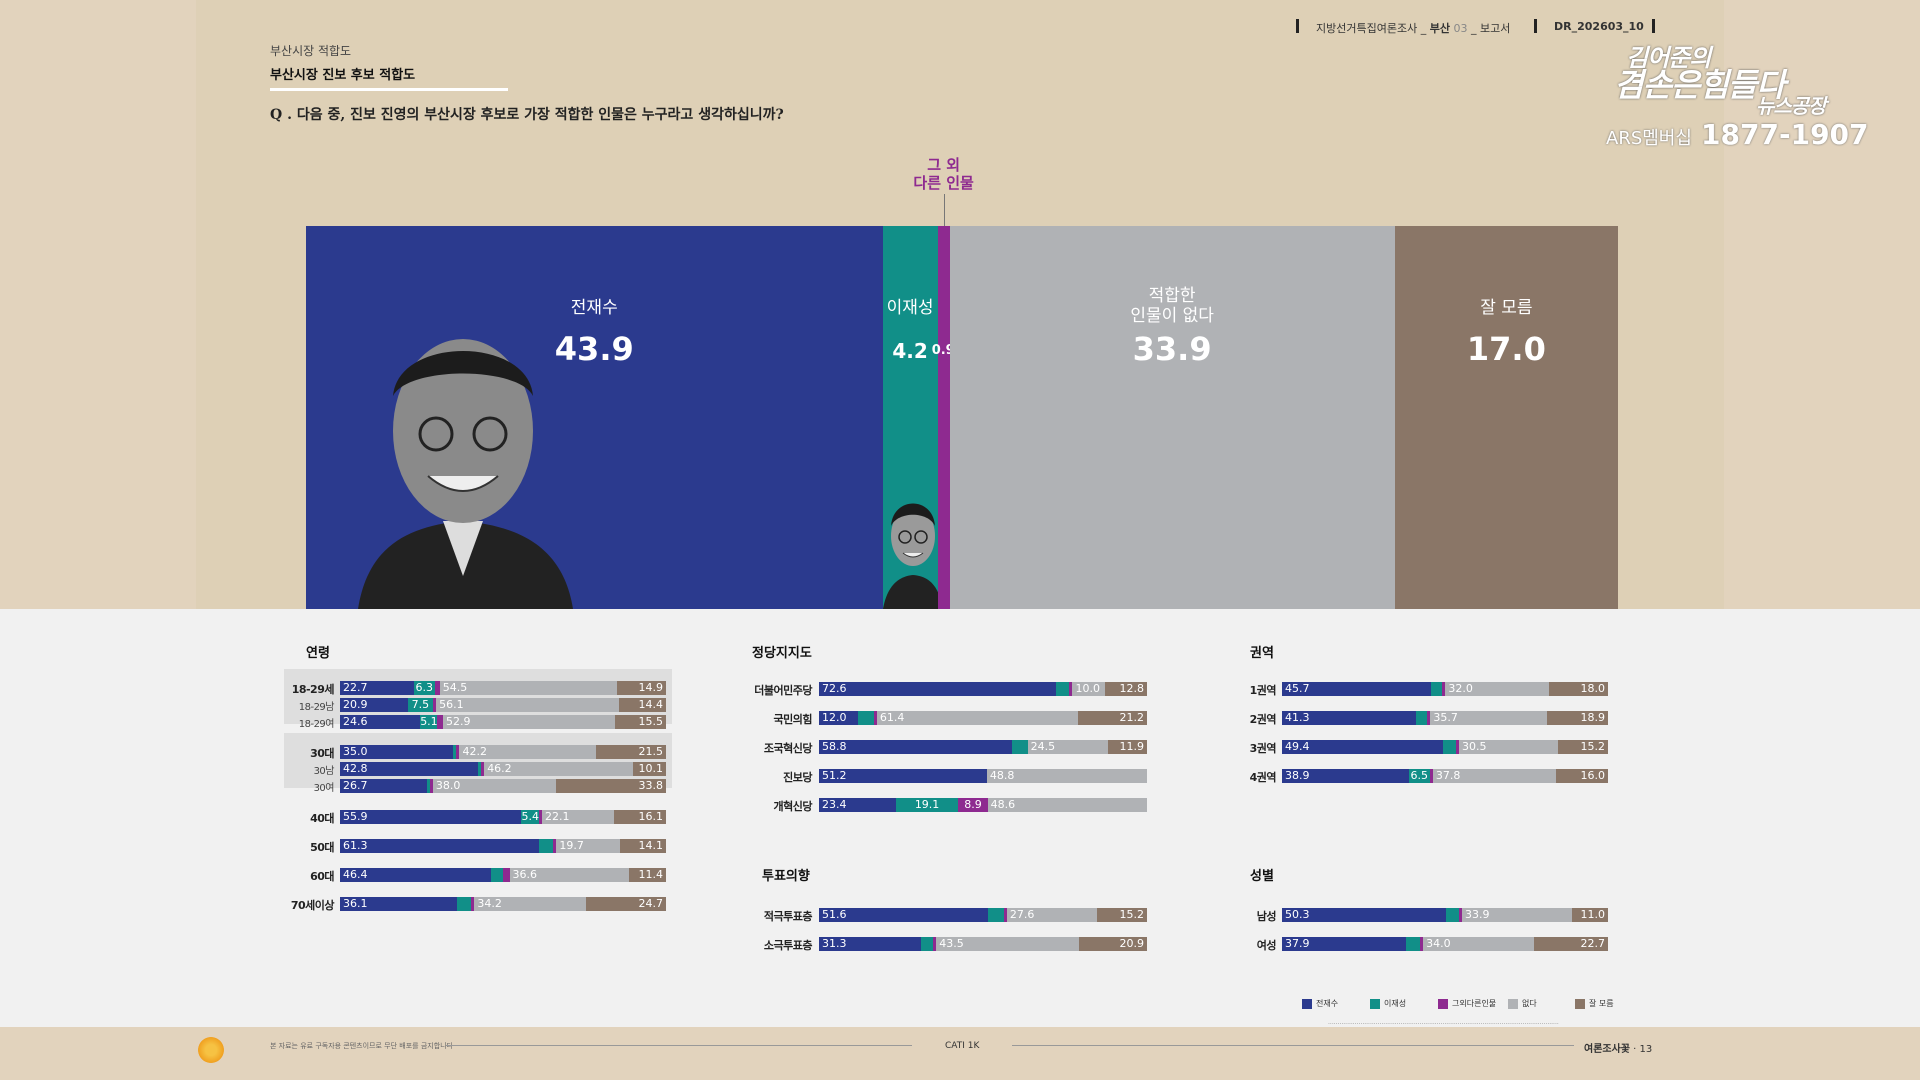 The width and height of the screenshot is (1920, 1080). What do you see at coordinates (631, 752) in the screenshot?
I see `row-segment-dont-know: 21.5` at bounding box center [631, 752].